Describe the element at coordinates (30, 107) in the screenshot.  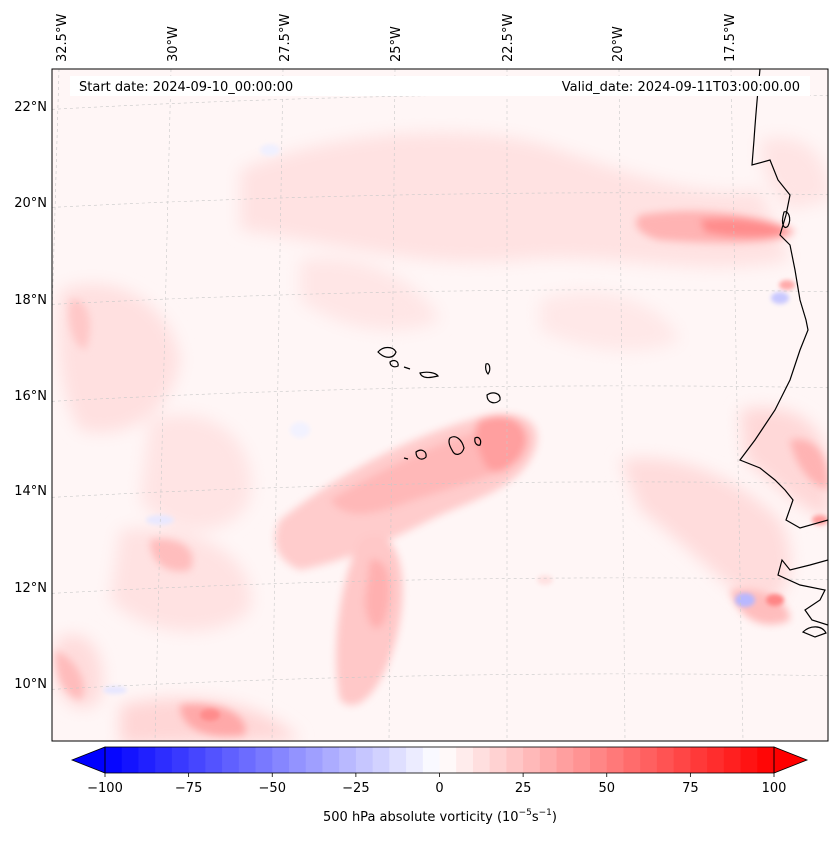
I see `lat-label-22n: 22°N` at that location.